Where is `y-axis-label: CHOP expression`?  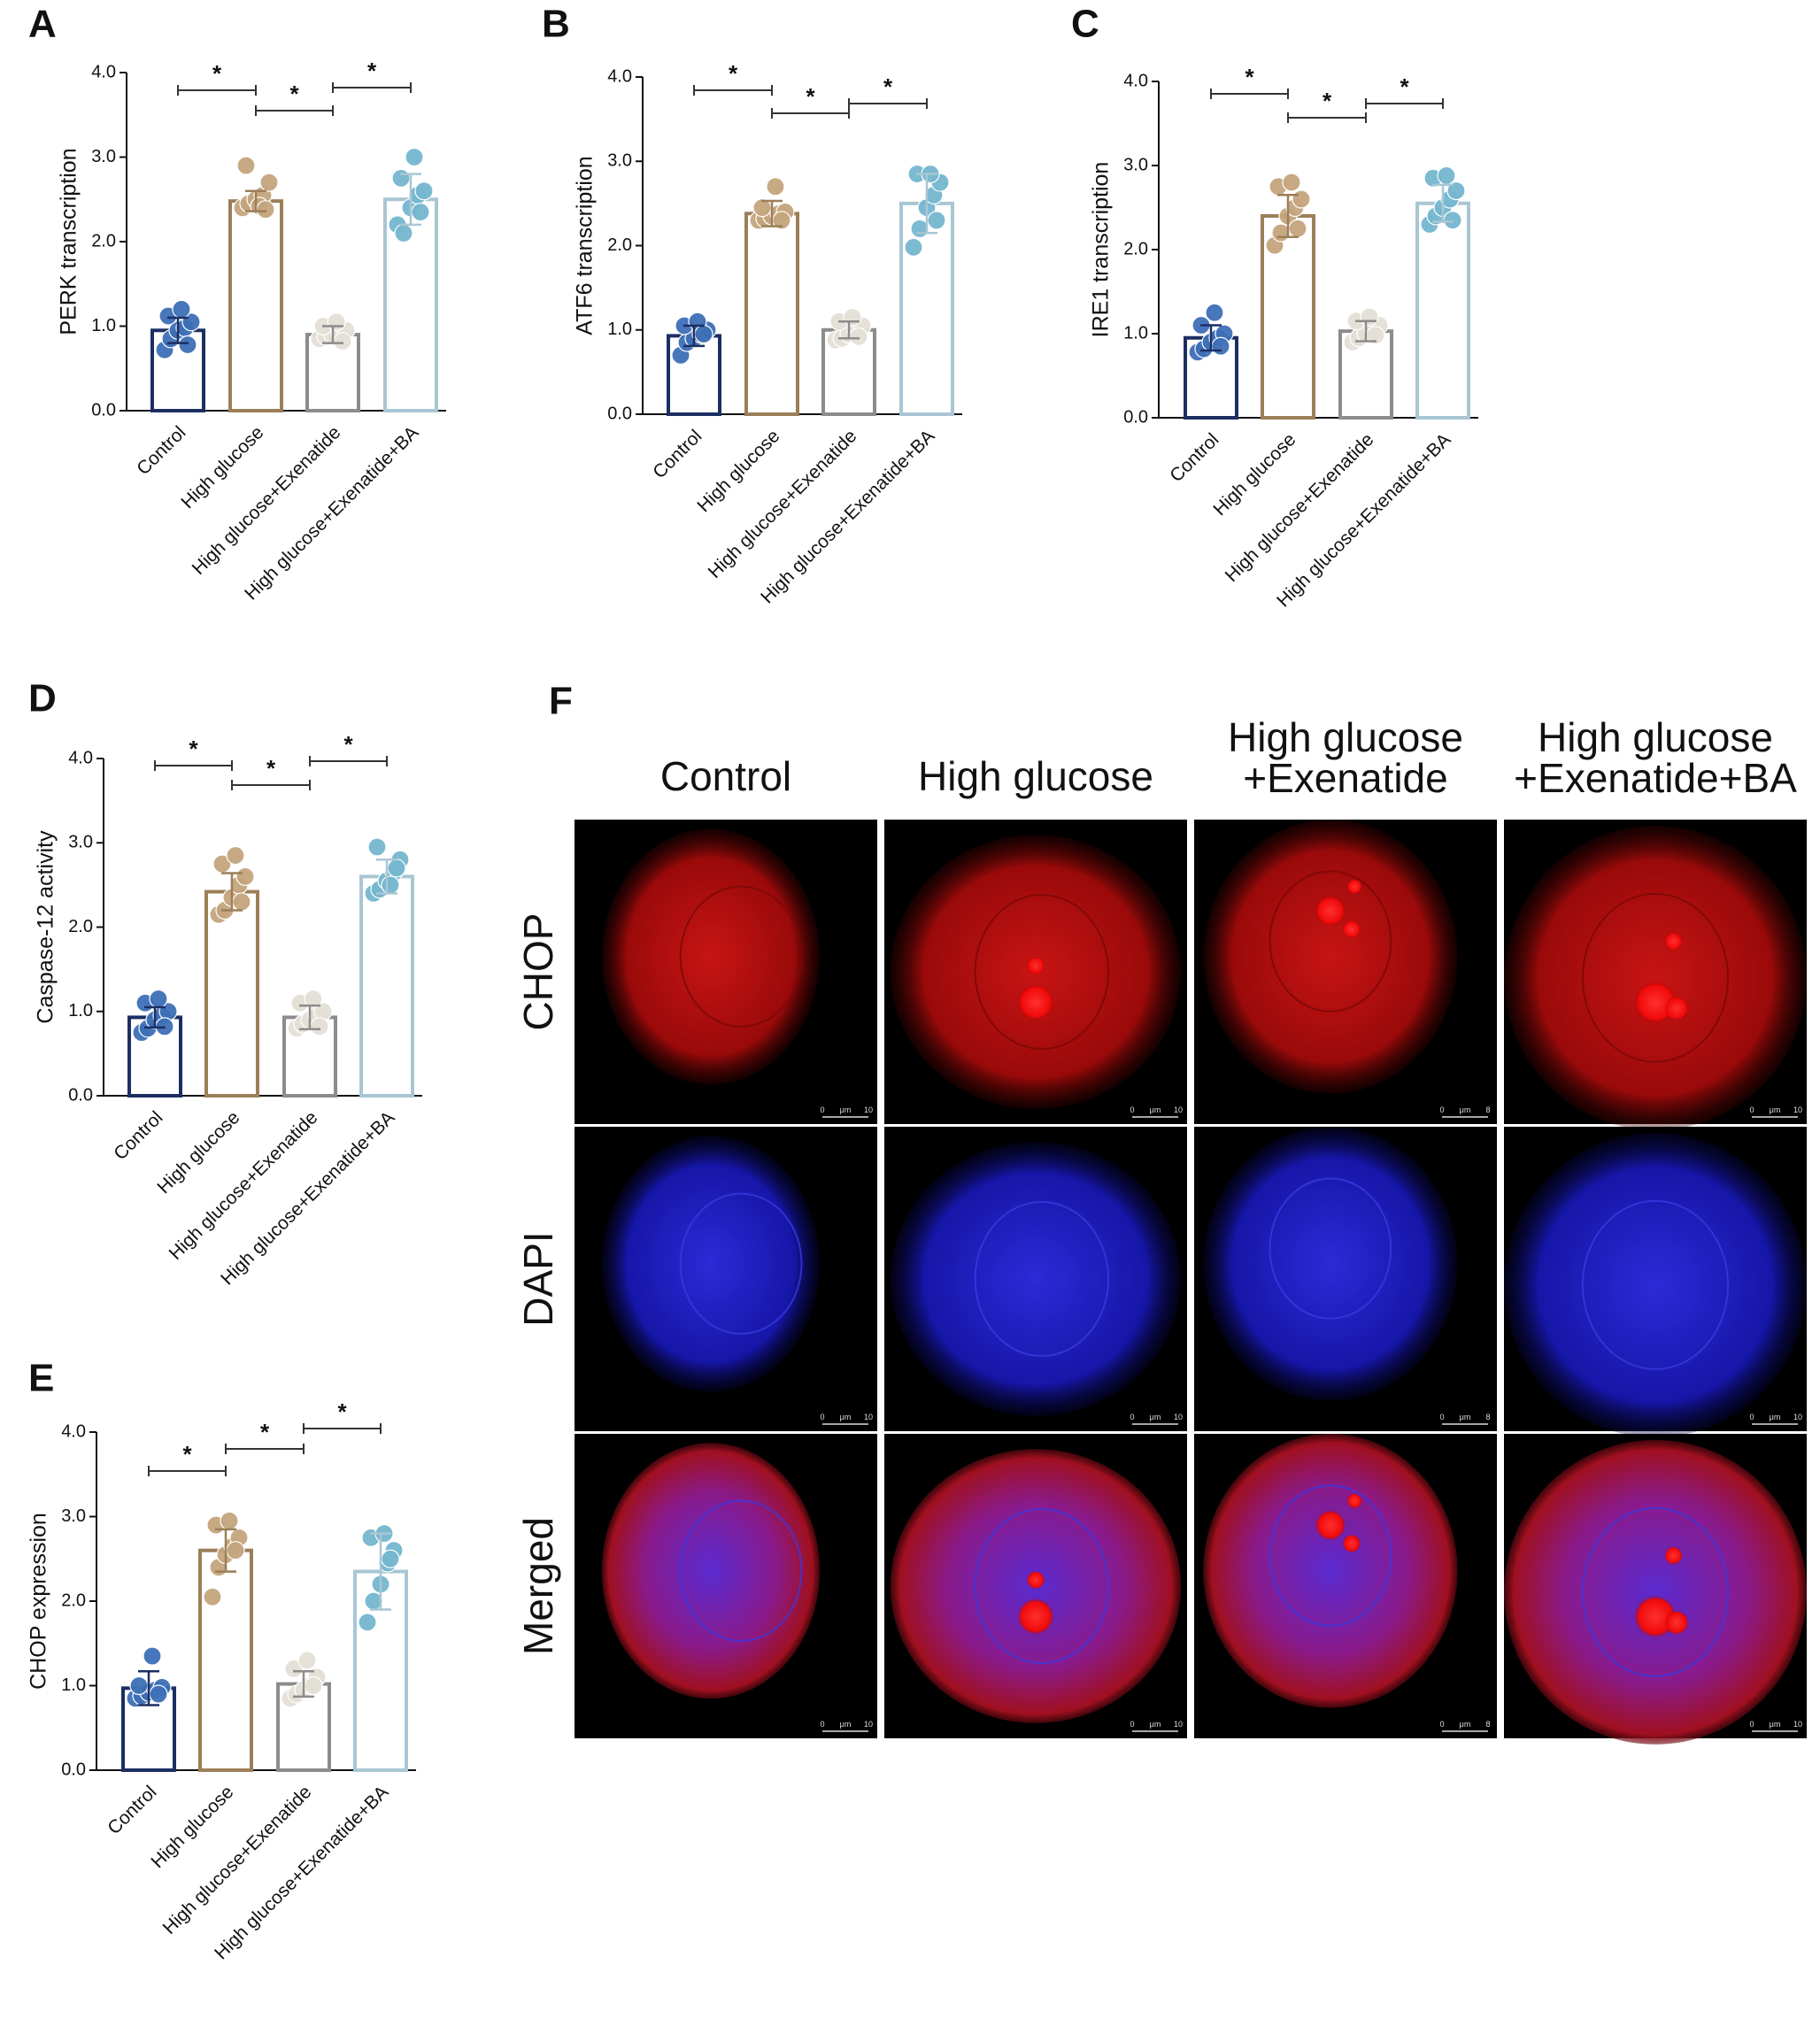 y-axis-label: CHOP expression is located at coordinates (39, 1601).